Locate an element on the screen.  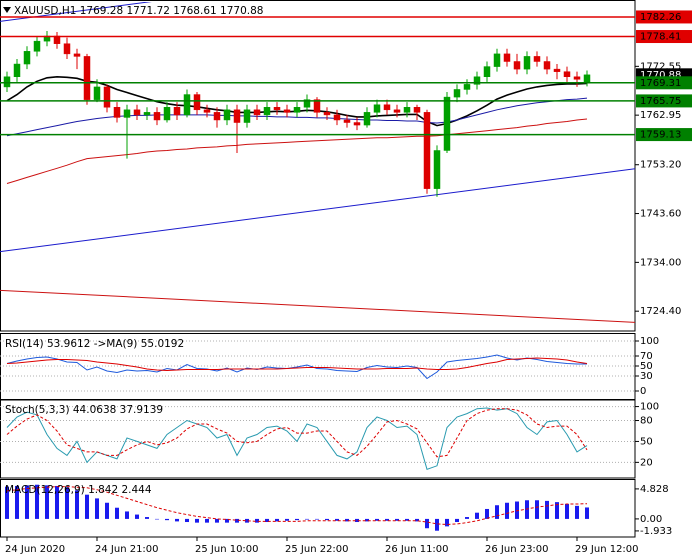
level-label: 1765.75 is located at coordinates (660, 101).